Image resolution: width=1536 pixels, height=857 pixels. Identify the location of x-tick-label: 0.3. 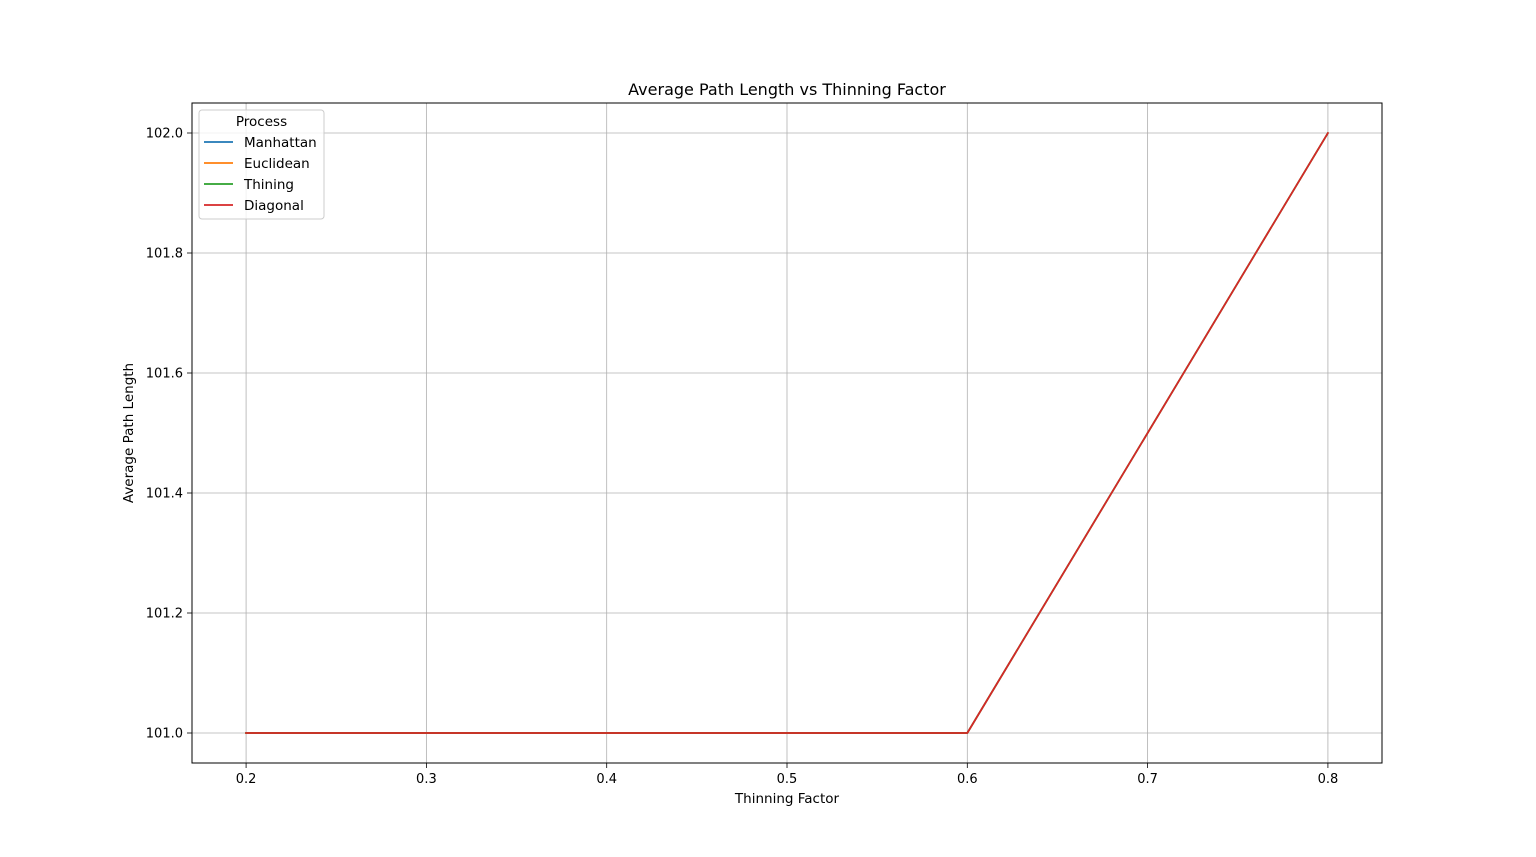
(426, 779).